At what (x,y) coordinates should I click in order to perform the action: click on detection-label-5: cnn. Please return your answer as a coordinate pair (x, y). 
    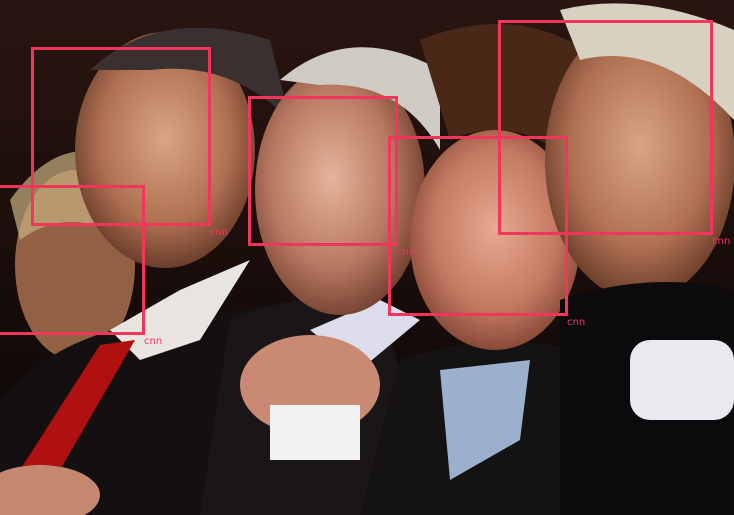
    Looking at the image, I should click on (721, 241).